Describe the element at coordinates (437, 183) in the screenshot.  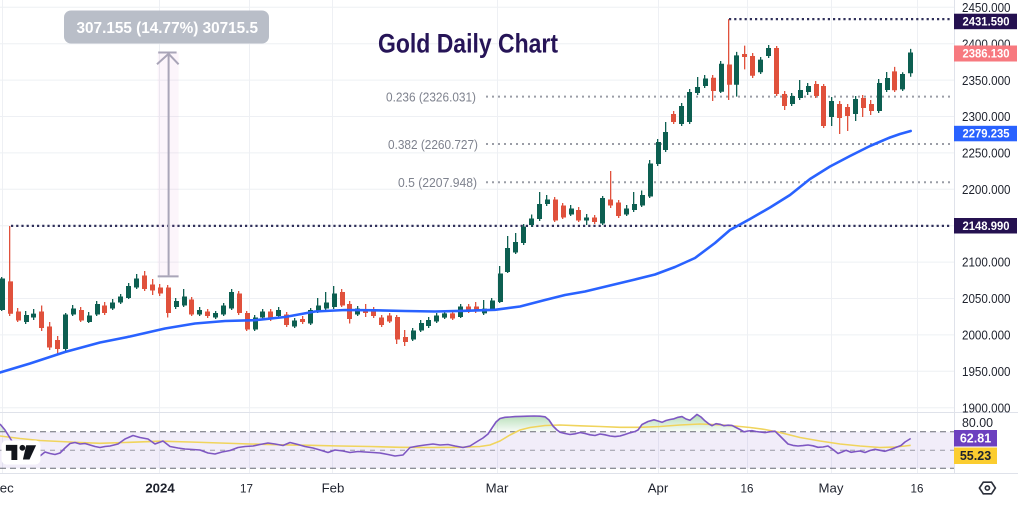
I see `svg-text: 0.5 (2207.948)` at that location.